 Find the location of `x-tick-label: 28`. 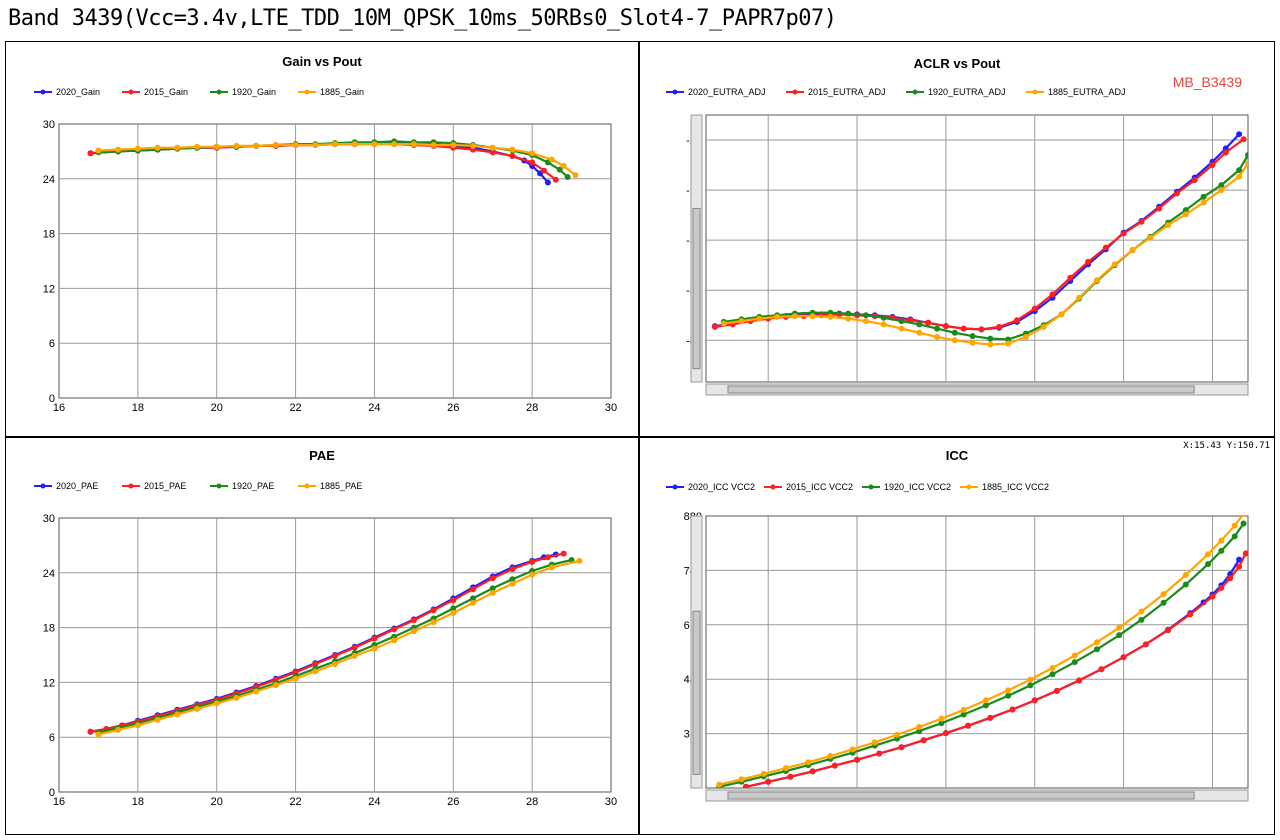

x-tick-label: 28 is located at coordinates (532, 802).